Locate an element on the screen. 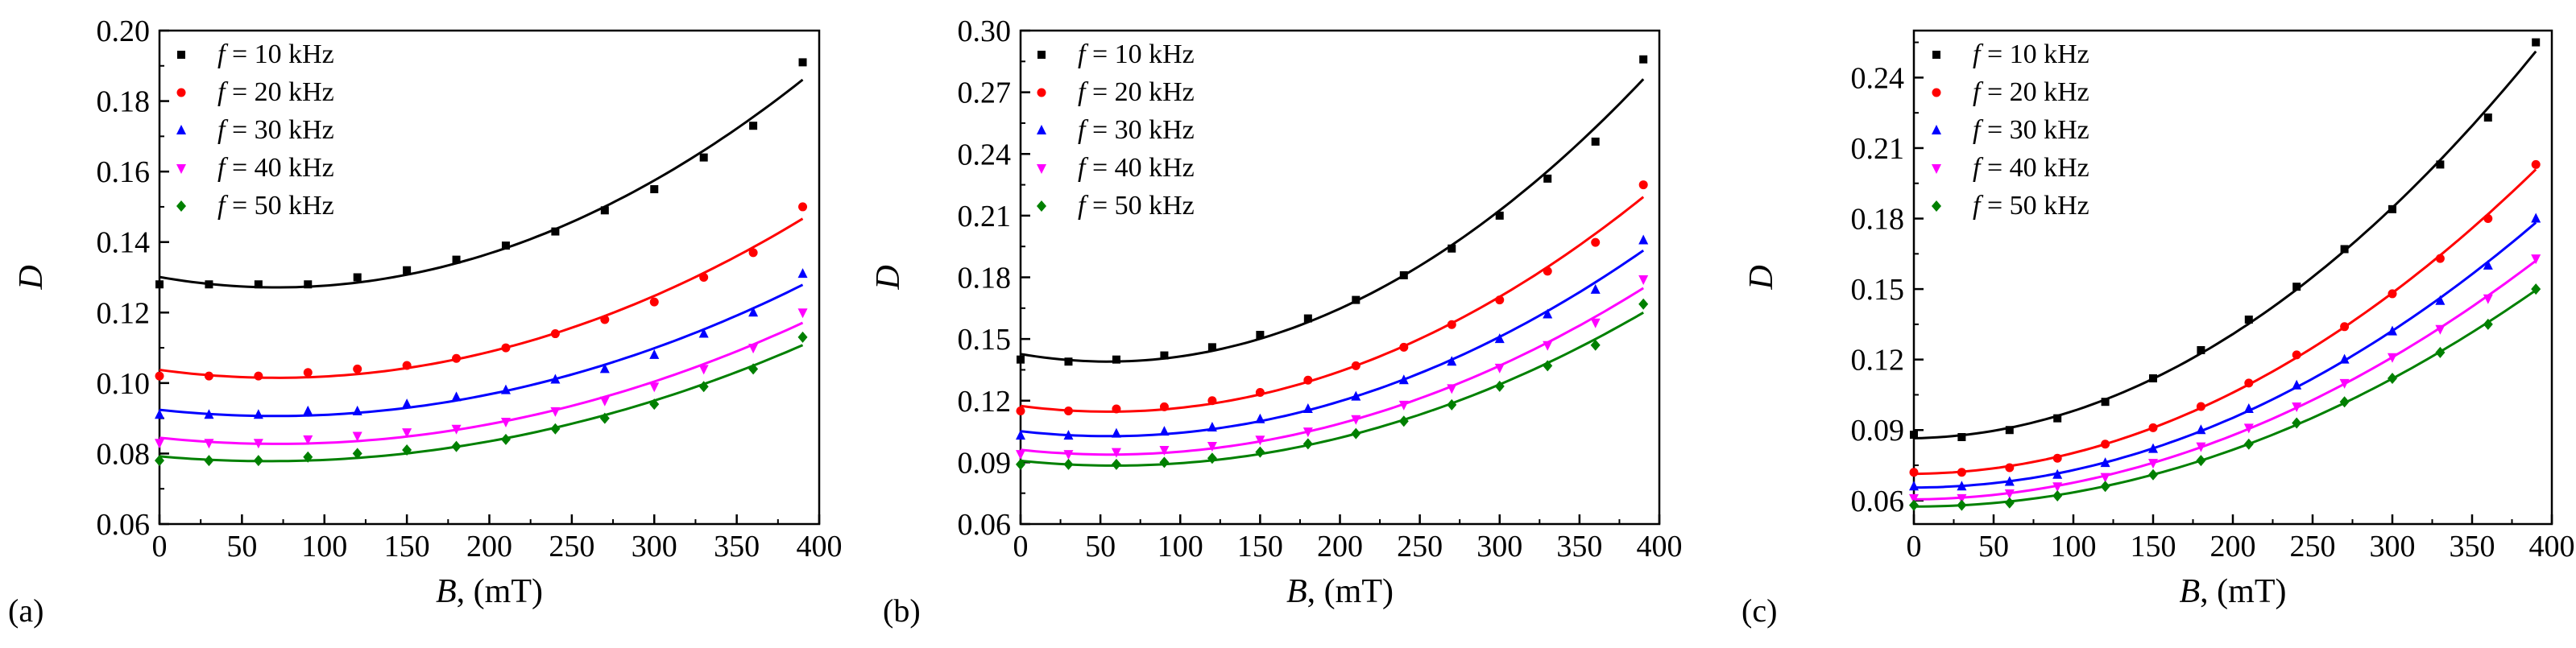 This screenshot has height=648, width=2576. panel-label: (a) is located at coordinates (25, 610).